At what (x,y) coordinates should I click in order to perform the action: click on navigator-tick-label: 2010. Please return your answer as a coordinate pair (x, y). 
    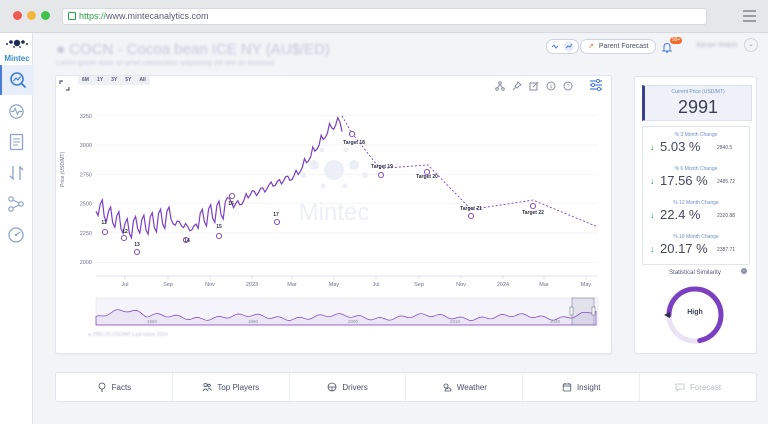
    Looking at the image, I should click on (455, 321).